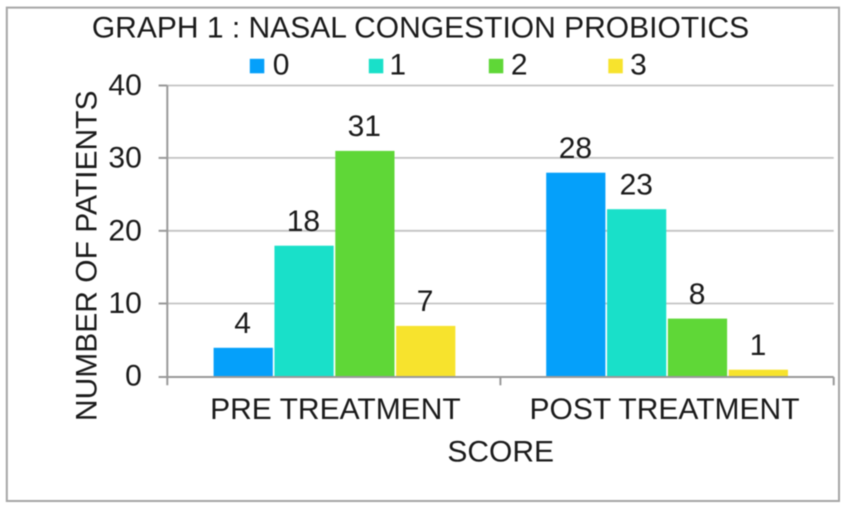 Image resolution: width=855 pixels, height=513 pixels. I want to click on svg-text: 18, so click(303, 221).